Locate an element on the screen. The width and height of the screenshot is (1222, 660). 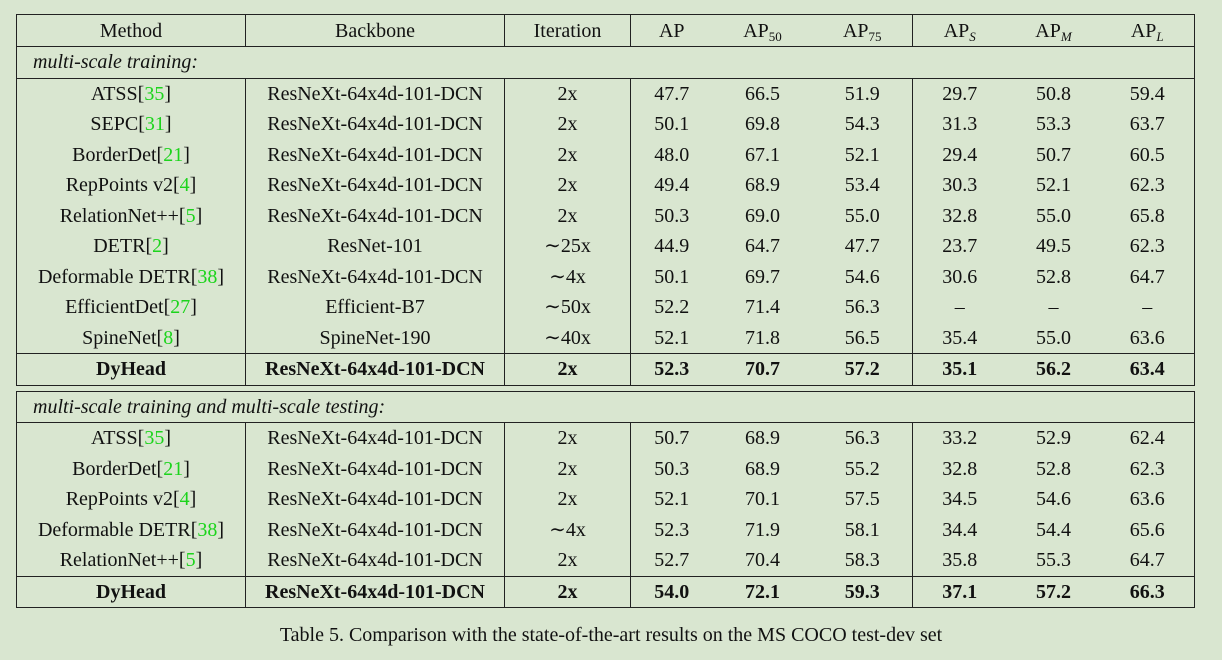
cell-apl: 64.7 is located at coordinates (1147, 276).